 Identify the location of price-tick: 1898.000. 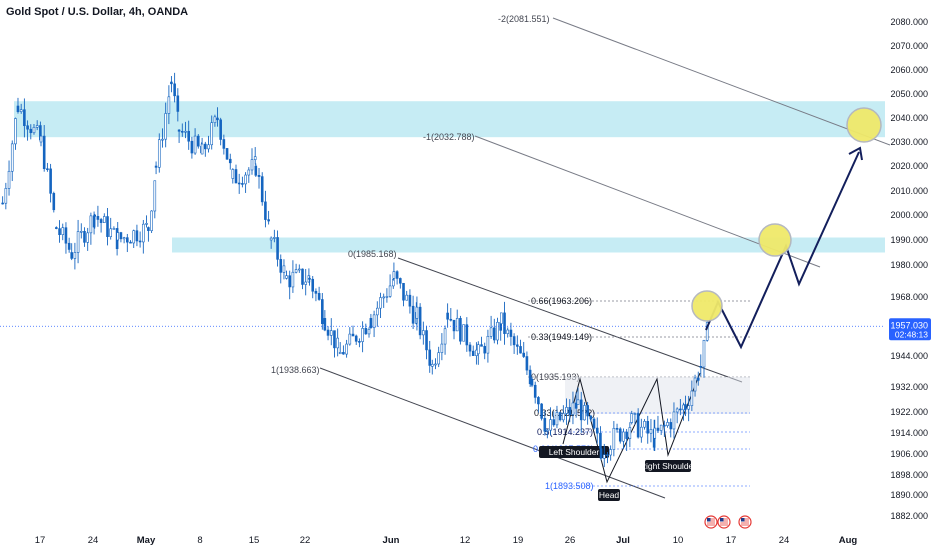
(909, 475).